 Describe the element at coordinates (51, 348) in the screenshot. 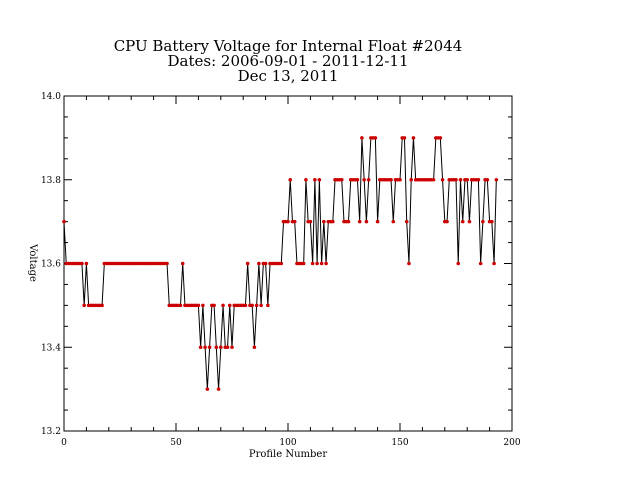

I see `y-tick-label: 13.4` at that location.